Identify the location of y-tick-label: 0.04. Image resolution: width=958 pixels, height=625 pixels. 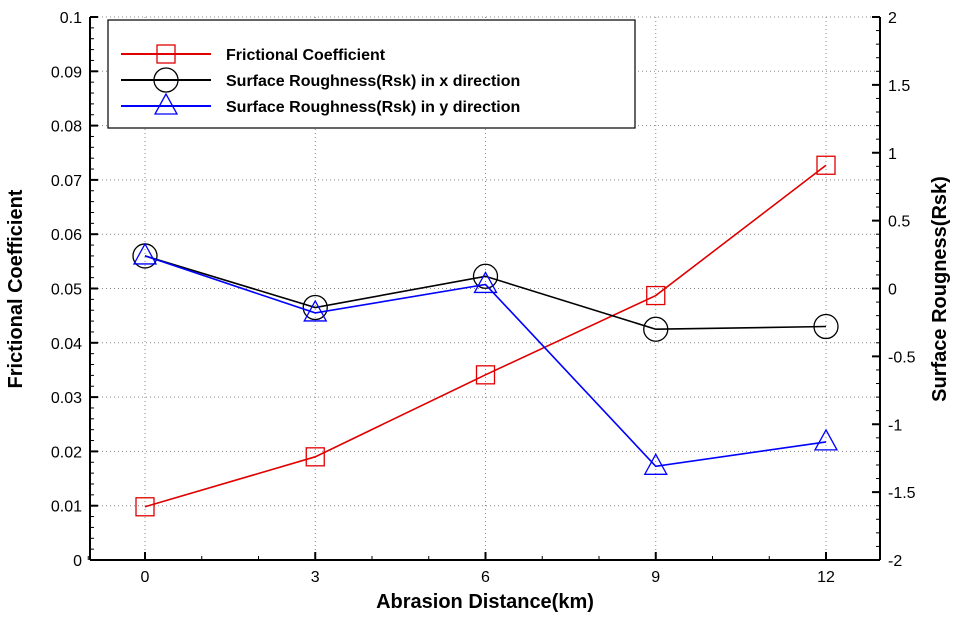
(66, 344).